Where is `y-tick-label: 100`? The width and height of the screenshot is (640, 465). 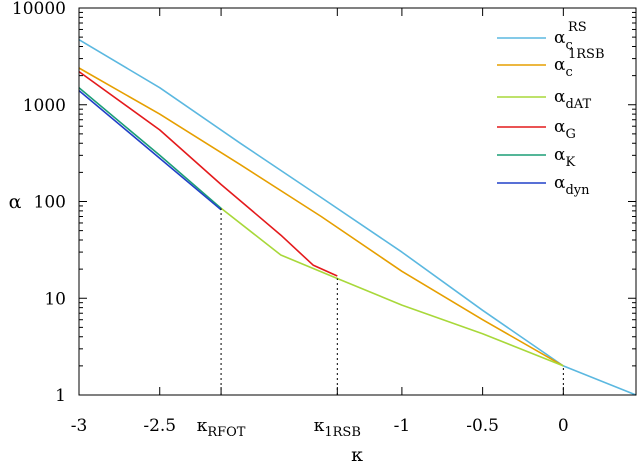 y-tick-label: 100 is located at coordinates (50, 203).